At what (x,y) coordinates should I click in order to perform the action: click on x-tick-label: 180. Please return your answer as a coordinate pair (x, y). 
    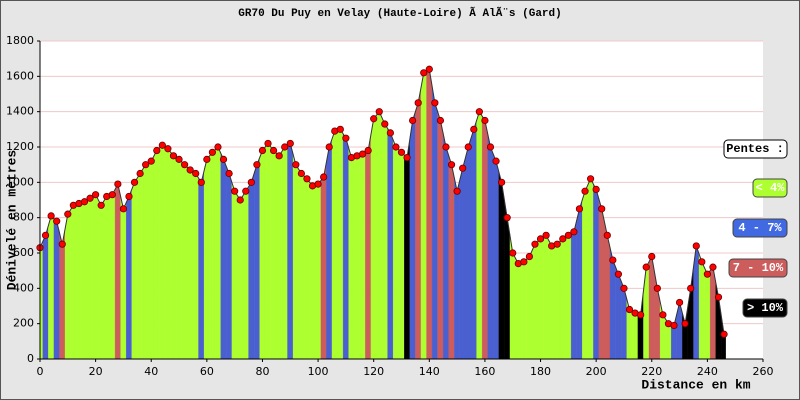
    Looking at the image, I should click on (540, 371).